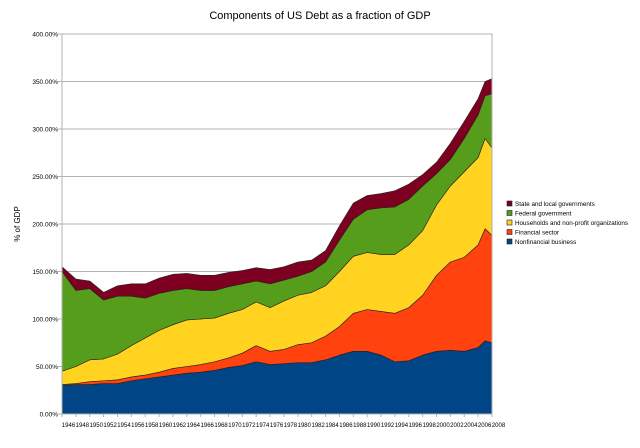 The image size is (640, 448). Describe the element at coordinates (249, 425) in the screenshot. I see `x-tick-label: 1972` at that location.